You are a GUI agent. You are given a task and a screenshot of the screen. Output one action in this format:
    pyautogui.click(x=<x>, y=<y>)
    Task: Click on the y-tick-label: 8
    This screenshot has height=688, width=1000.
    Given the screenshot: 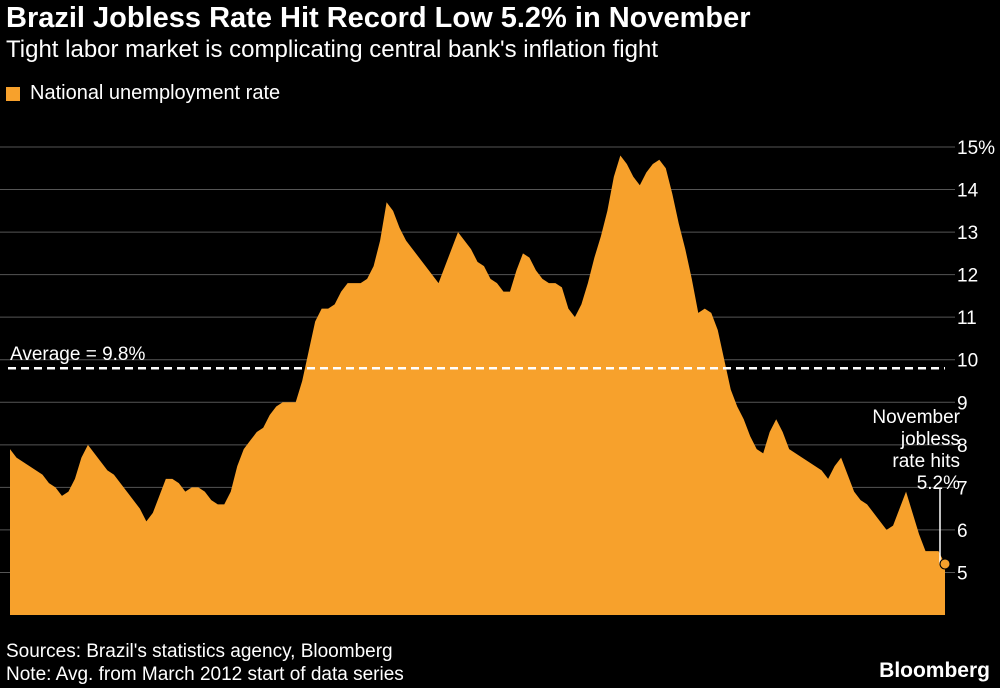 What is the action you would take?
    pyautogui.click(x=962, y=446)
    